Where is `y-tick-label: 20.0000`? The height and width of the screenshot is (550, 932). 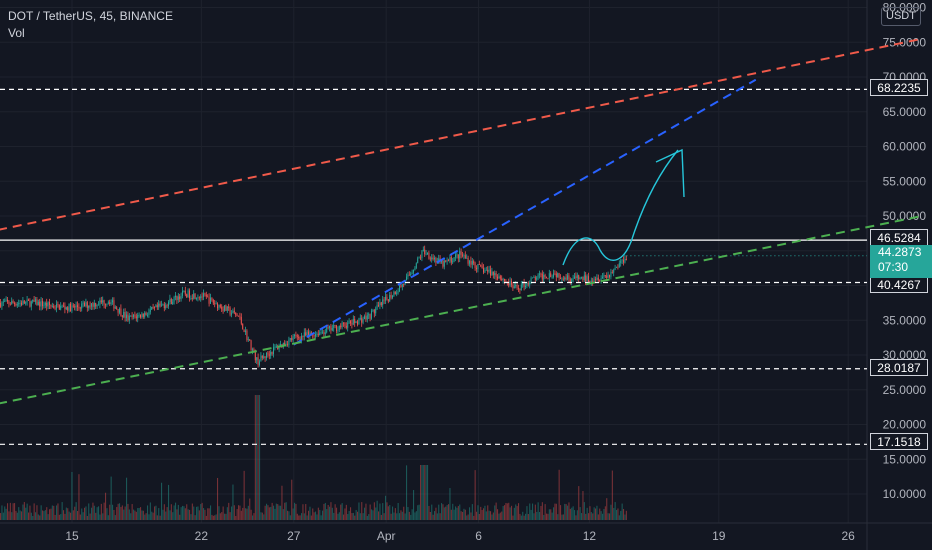
y-tick-label: 20.0000 is located at coordinates (905, 425).